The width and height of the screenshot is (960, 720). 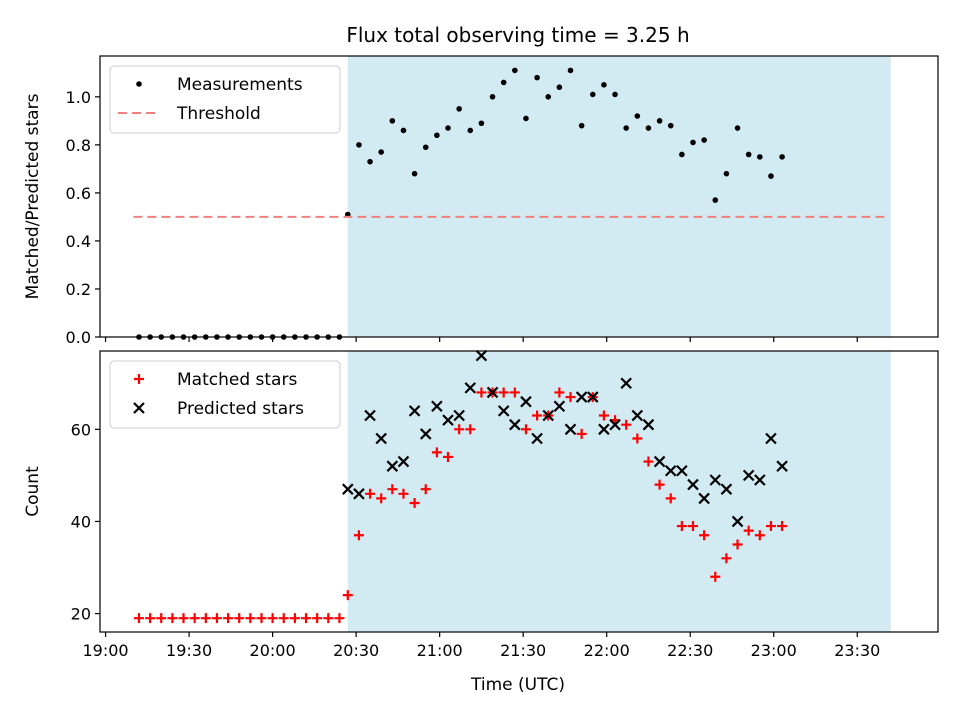 What do you see at coordinates (78, 145) in the screenshot?
I see `y-tick-label: 0.8` at bounding box center [78, 145].